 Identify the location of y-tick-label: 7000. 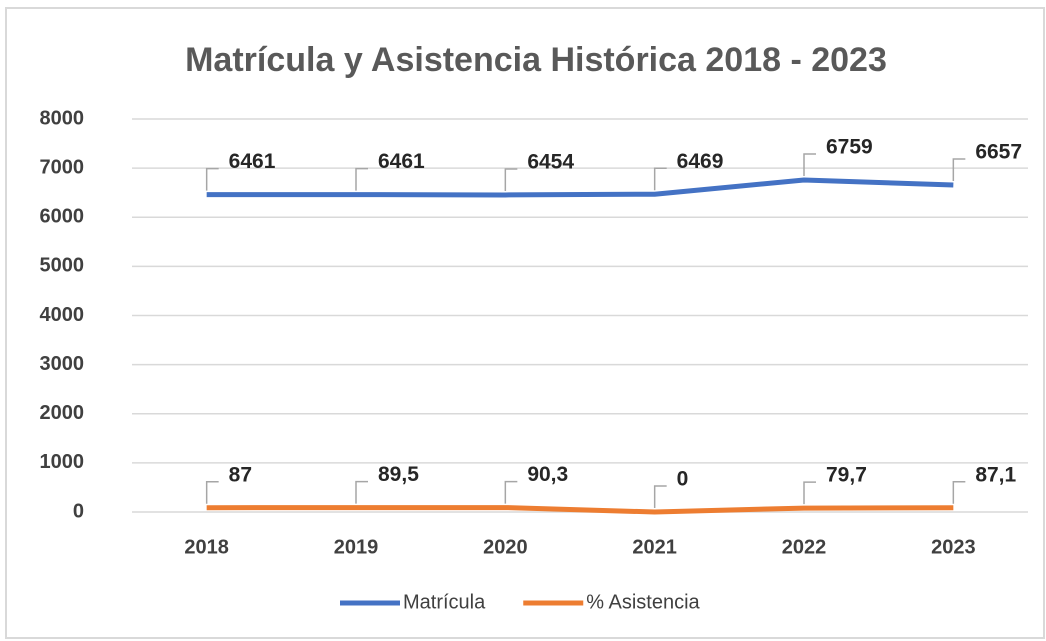
(62, 167).